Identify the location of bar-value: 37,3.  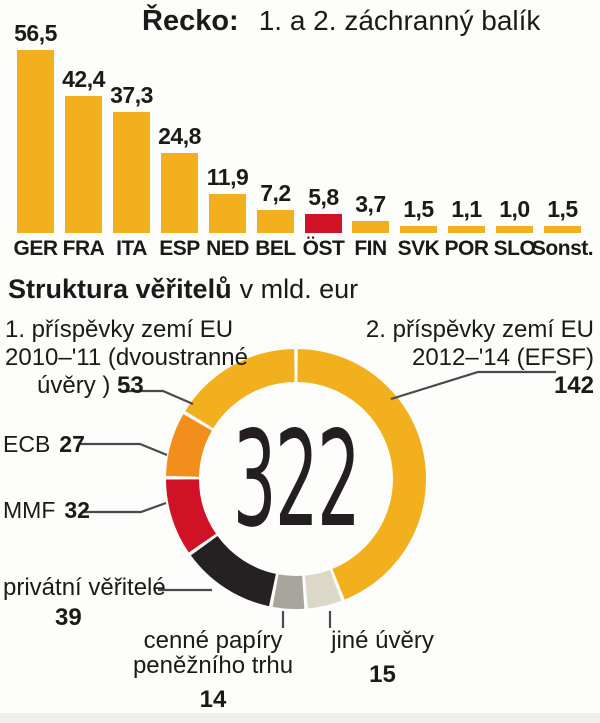
(131, 95).